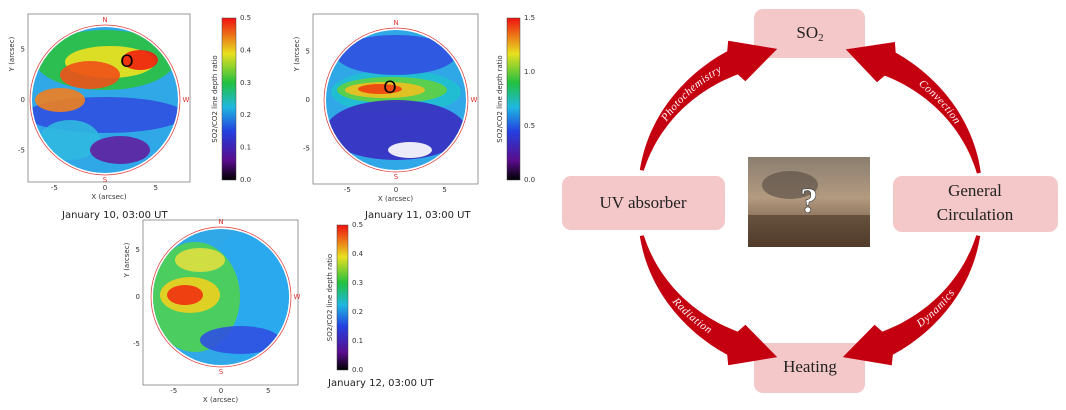 The image size is (1066, 410). Describe the element at coordinates (975, 190) in the screenshot. I see `node-label: General` at that location.